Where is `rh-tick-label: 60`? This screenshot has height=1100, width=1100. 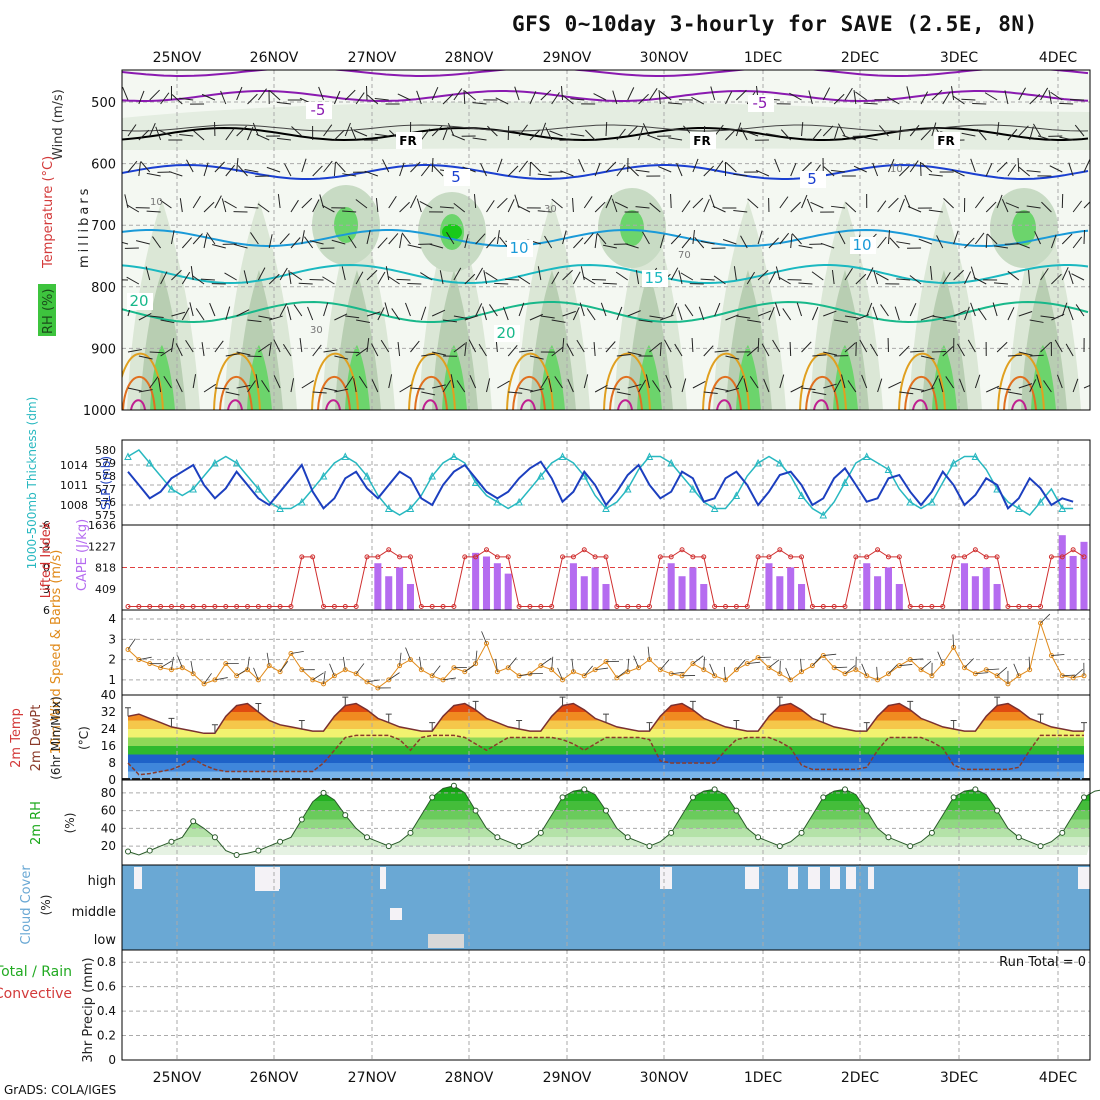 rh-tick-label: 60 is located at coordinates (108, 811).